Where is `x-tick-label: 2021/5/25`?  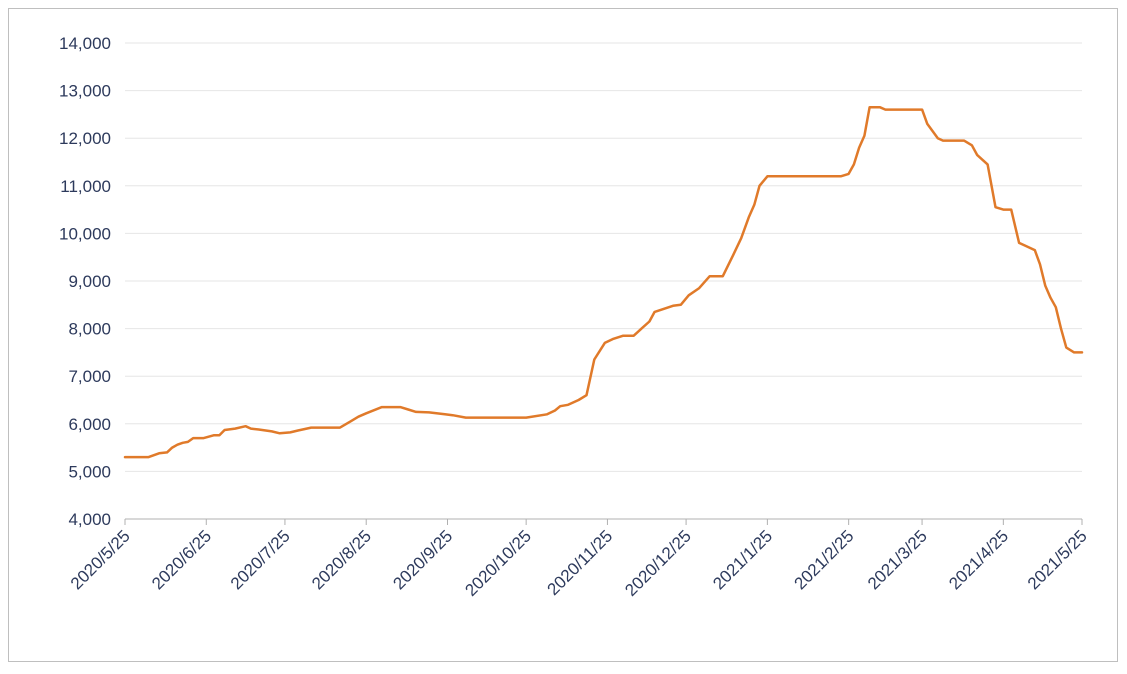 x-tick-label: 2021/5/25 is located at coordinates (1057, 559).